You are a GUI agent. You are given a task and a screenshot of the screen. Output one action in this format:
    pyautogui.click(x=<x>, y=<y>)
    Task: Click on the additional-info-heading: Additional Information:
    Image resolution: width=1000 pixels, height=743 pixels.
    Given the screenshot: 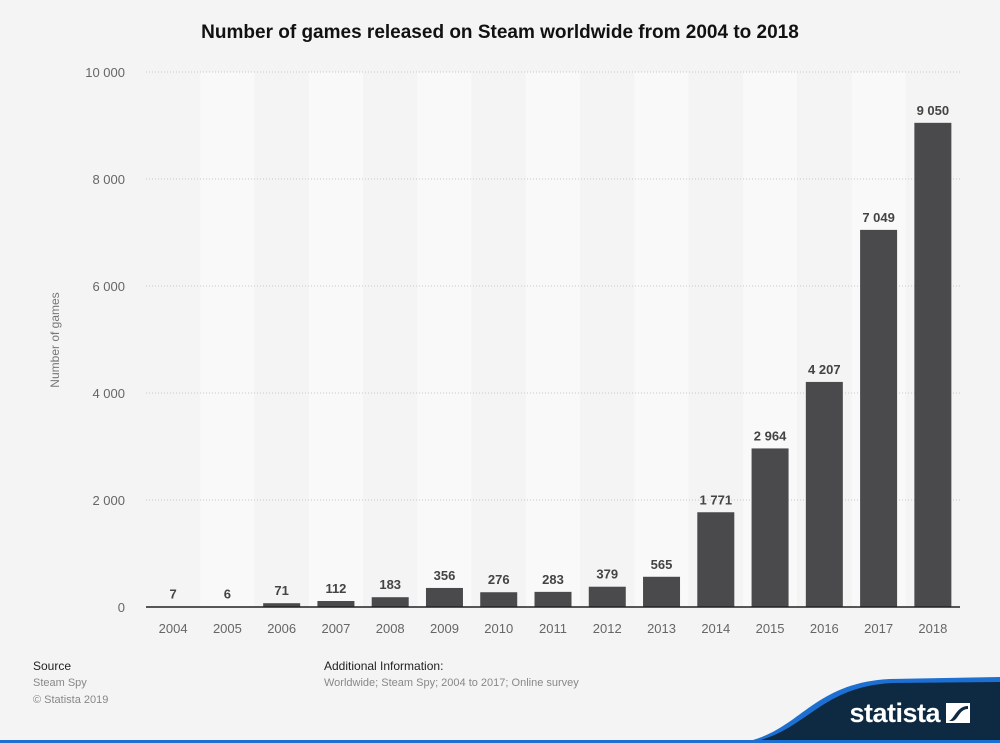 What is the action you would take?
    pyautogui.click(x=384, y=666)
    